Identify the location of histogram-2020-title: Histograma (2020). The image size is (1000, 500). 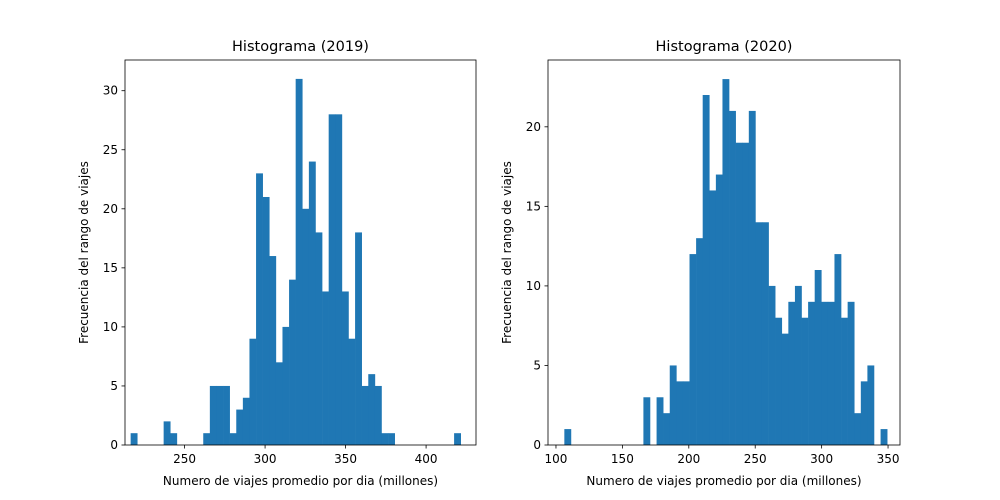
(724, 47).